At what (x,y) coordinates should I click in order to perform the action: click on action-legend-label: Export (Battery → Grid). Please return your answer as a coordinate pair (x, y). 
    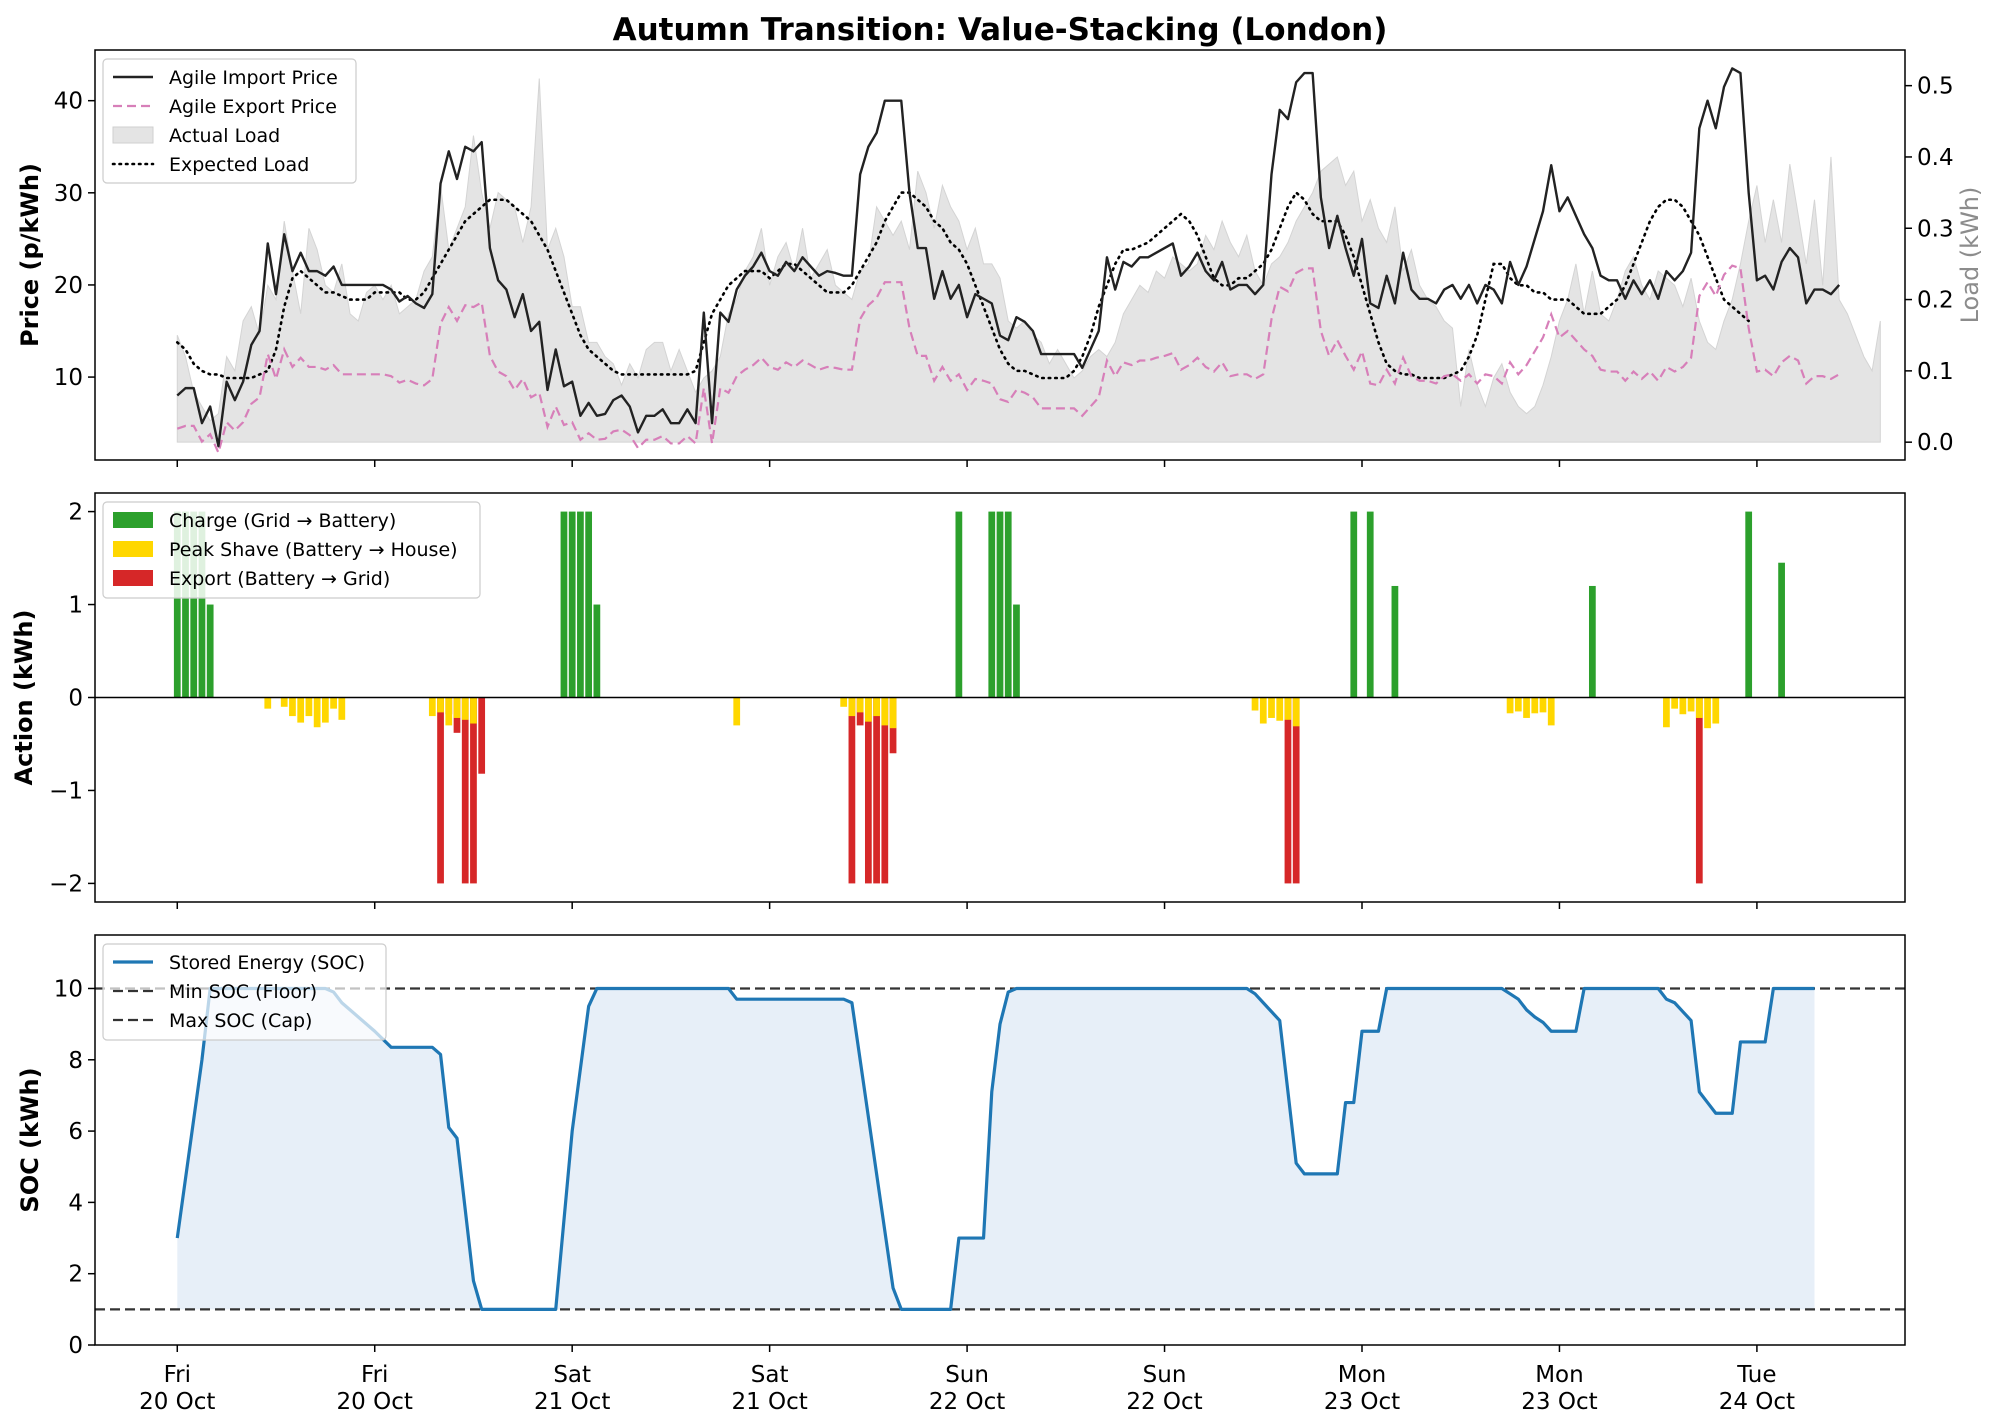
    Looking at the image, I should click on (279, 579).